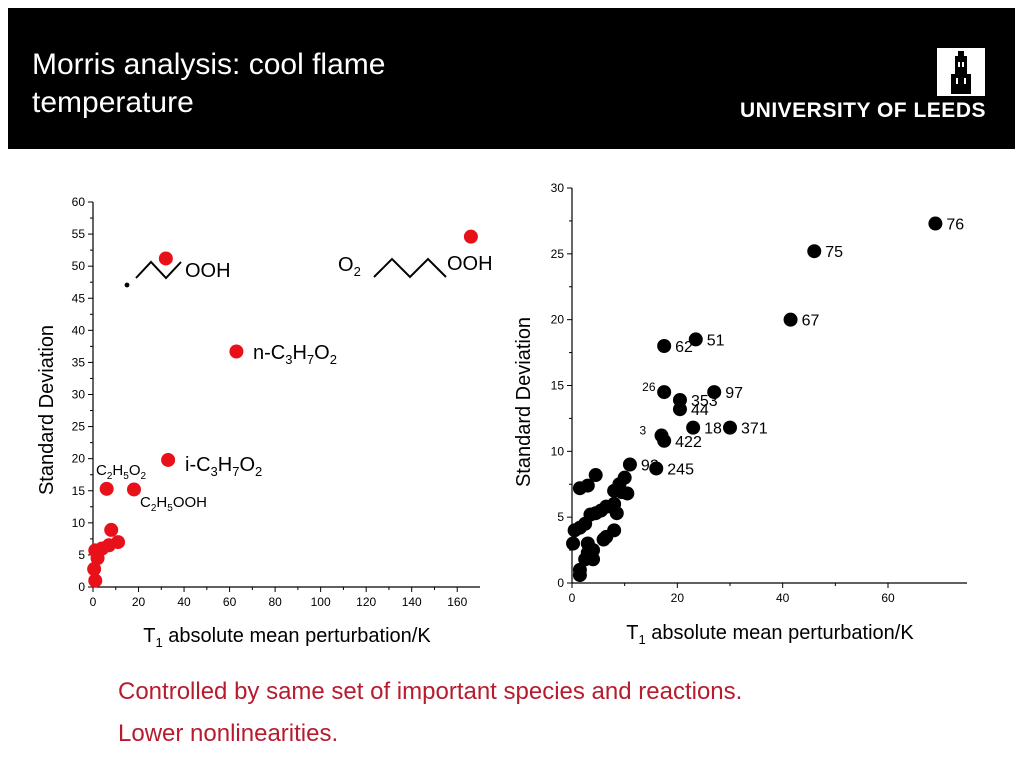 This screenshot has height=768, width=1024. What do you see at coordinates (79, 362) in the screenshot?
I see `left-chart-y-tick-label: 35` at bounding box center [79, 362].